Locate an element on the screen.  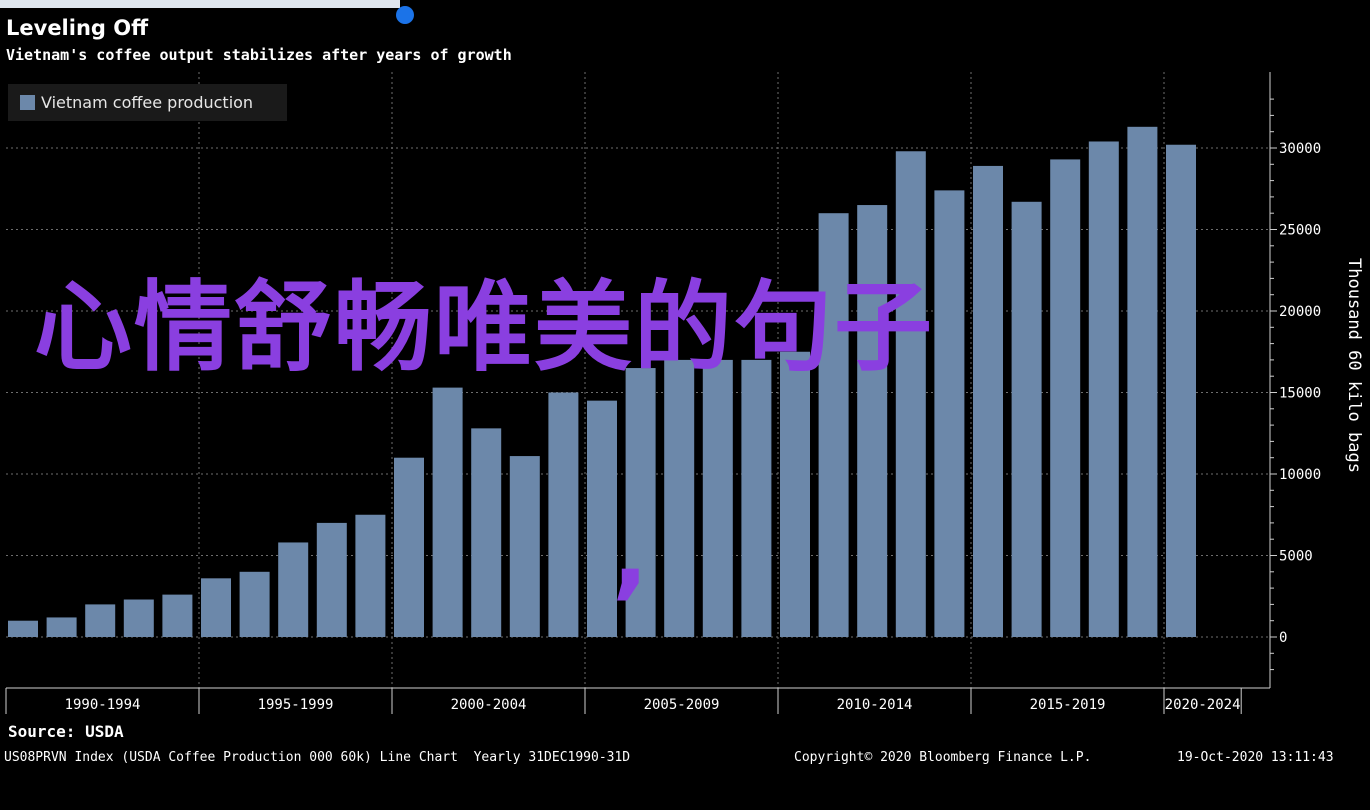
source-label: Source: USDA is located at coordinates (66, 731).